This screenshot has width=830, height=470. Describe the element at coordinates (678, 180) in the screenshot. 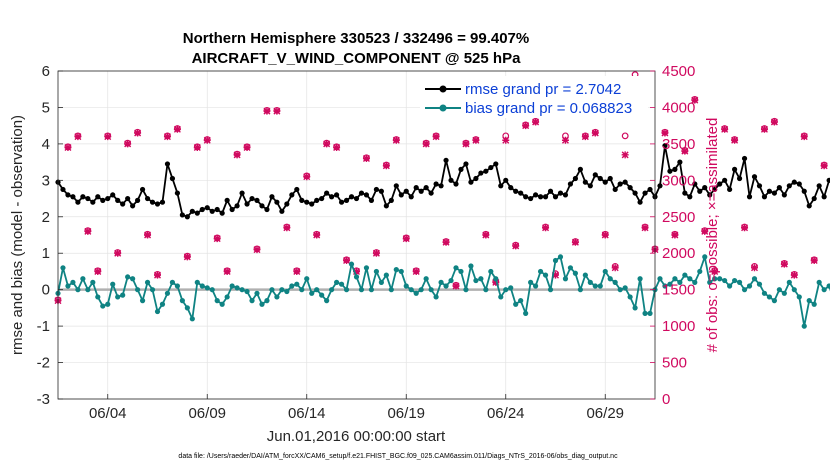

I see `y-tick-label-right-6: 3000` at that location.